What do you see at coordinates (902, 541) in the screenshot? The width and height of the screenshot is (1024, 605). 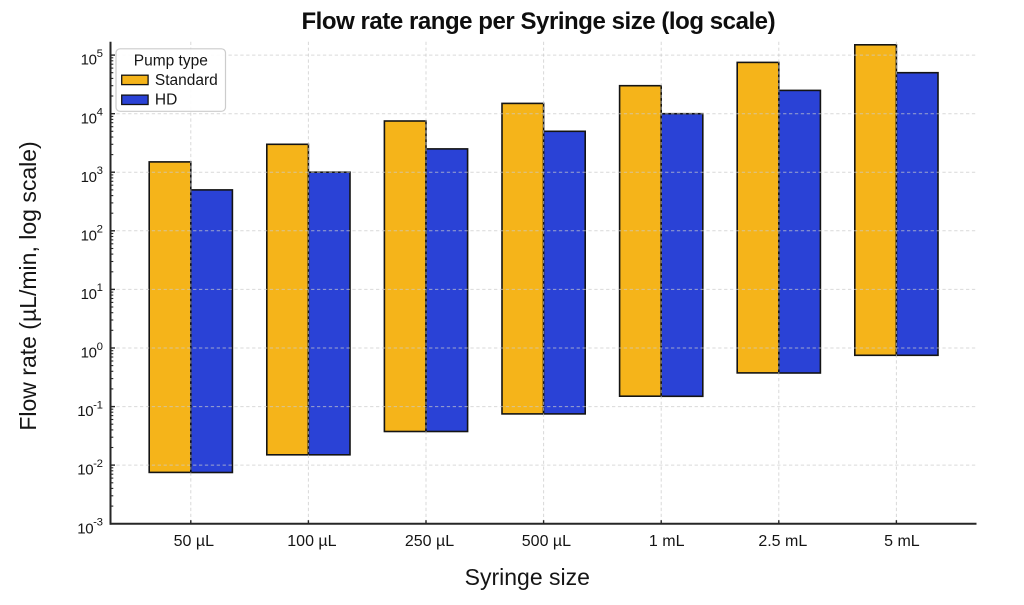 I see `svg-text: 5 mL` at bounding box center [902, 541].